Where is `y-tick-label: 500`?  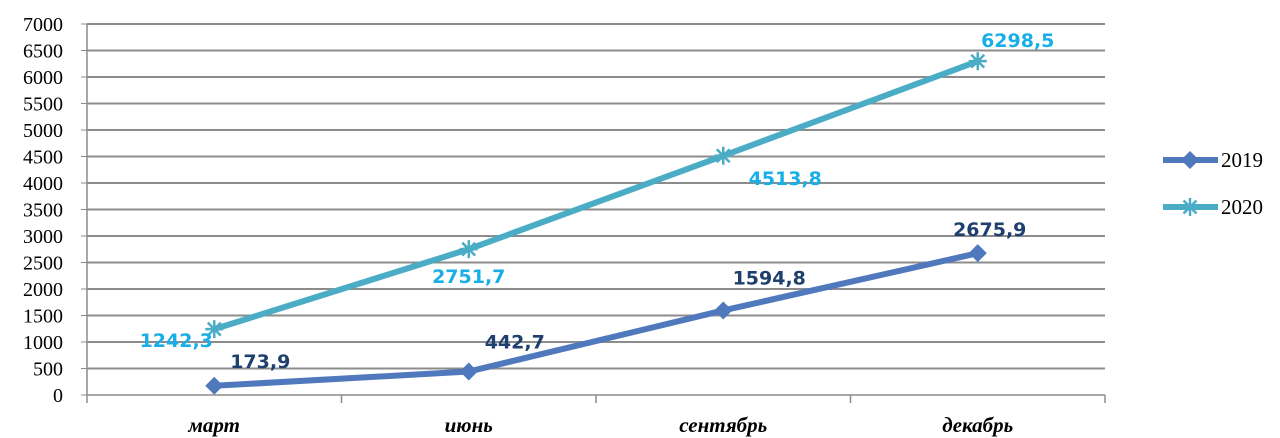
y-tick-label: 500 is located at coordinates (48, 370).